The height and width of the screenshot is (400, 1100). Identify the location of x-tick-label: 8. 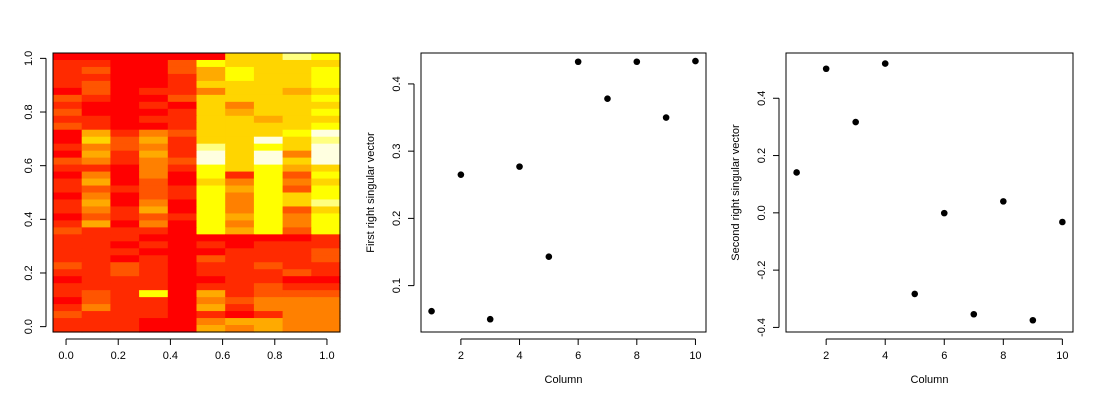
(1003, 356).